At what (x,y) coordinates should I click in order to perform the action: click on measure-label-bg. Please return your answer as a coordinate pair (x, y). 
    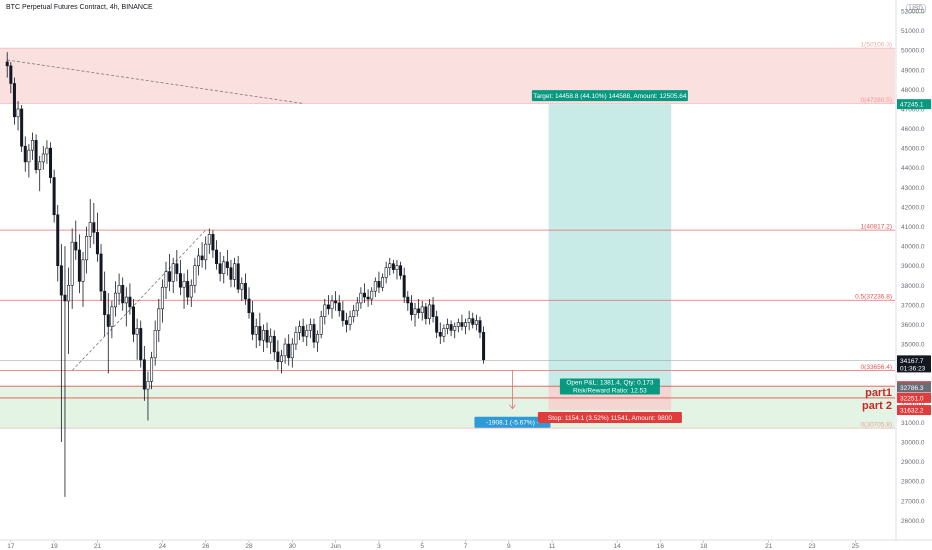
    Looking at the image, I should click on (512, 422).